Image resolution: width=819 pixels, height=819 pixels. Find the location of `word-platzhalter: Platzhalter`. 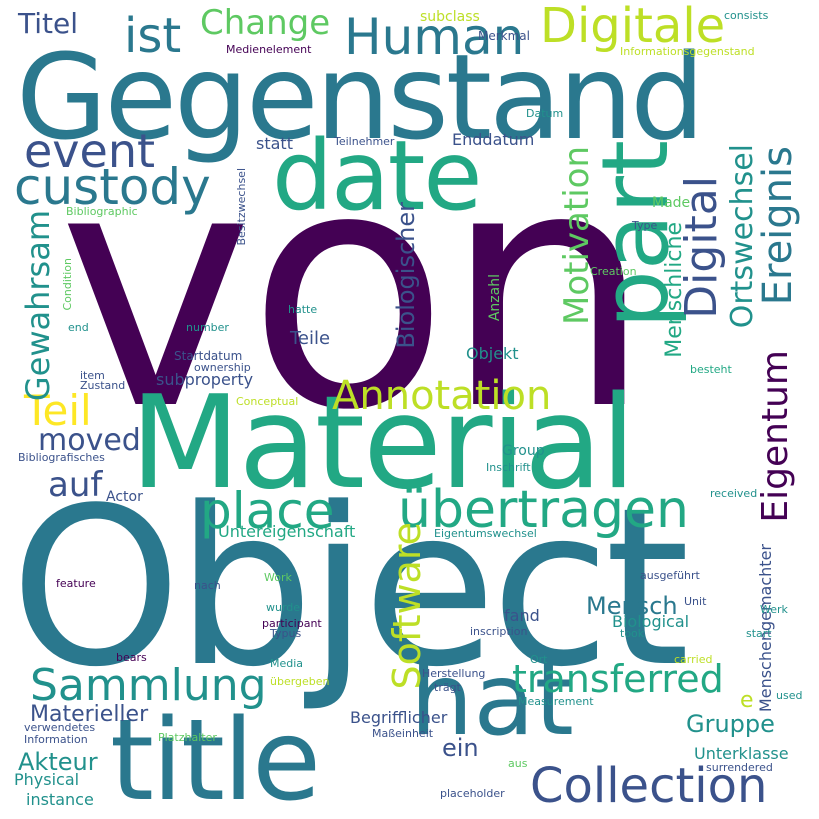

word-platzhalter: Platzhalter is located at coordinates (187, 737).